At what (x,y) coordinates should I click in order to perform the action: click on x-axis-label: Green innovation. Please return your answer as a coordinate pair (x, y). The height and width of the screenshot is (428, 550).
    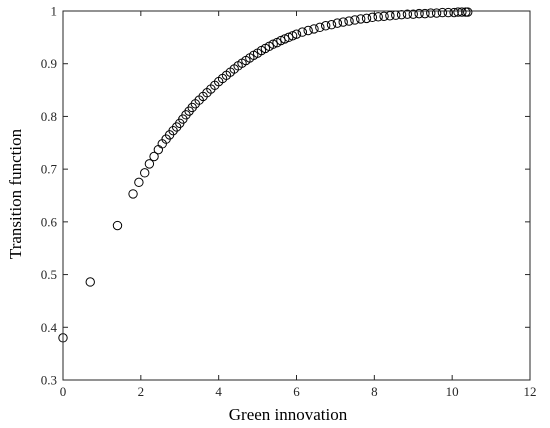
    Looking at the image, I should click on (288, 414).